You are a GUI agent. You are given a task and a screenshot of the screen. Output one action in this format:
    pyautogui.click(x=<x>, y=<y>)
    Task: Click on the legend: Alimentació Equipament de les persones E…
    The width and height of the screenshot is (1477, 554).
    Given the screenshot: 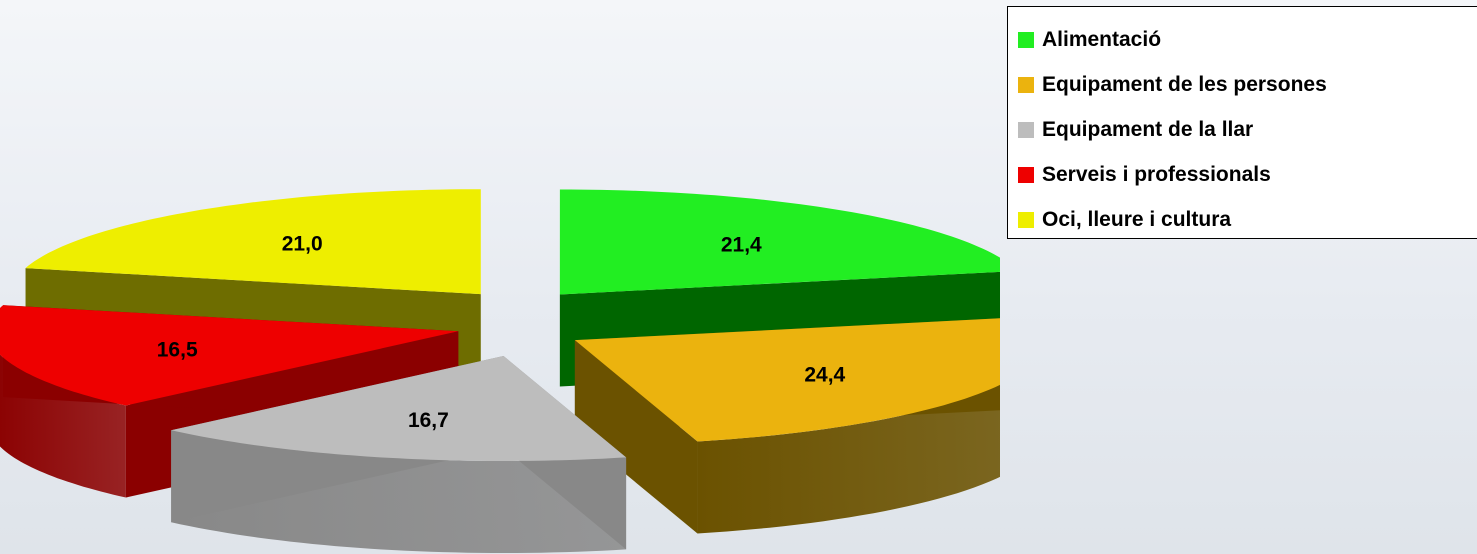 What is the action you would take?
    pyautogui.click(x=1242, y=122)
    